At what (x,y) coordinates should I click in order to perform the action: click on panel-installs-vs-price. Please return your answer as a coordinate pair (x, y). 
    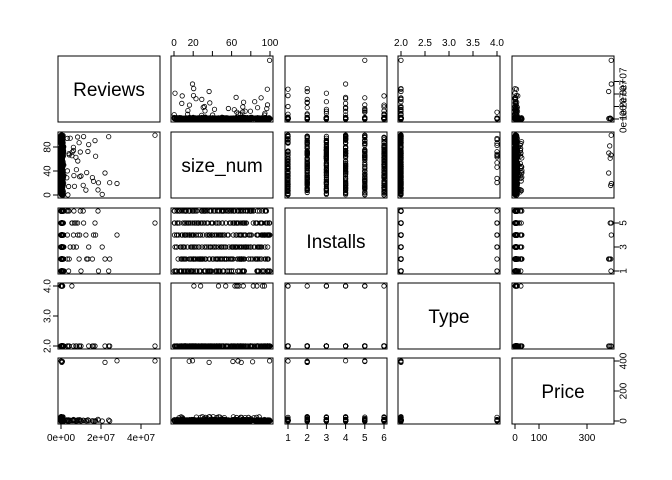
    Looking at the image, I should click on (563, 241).